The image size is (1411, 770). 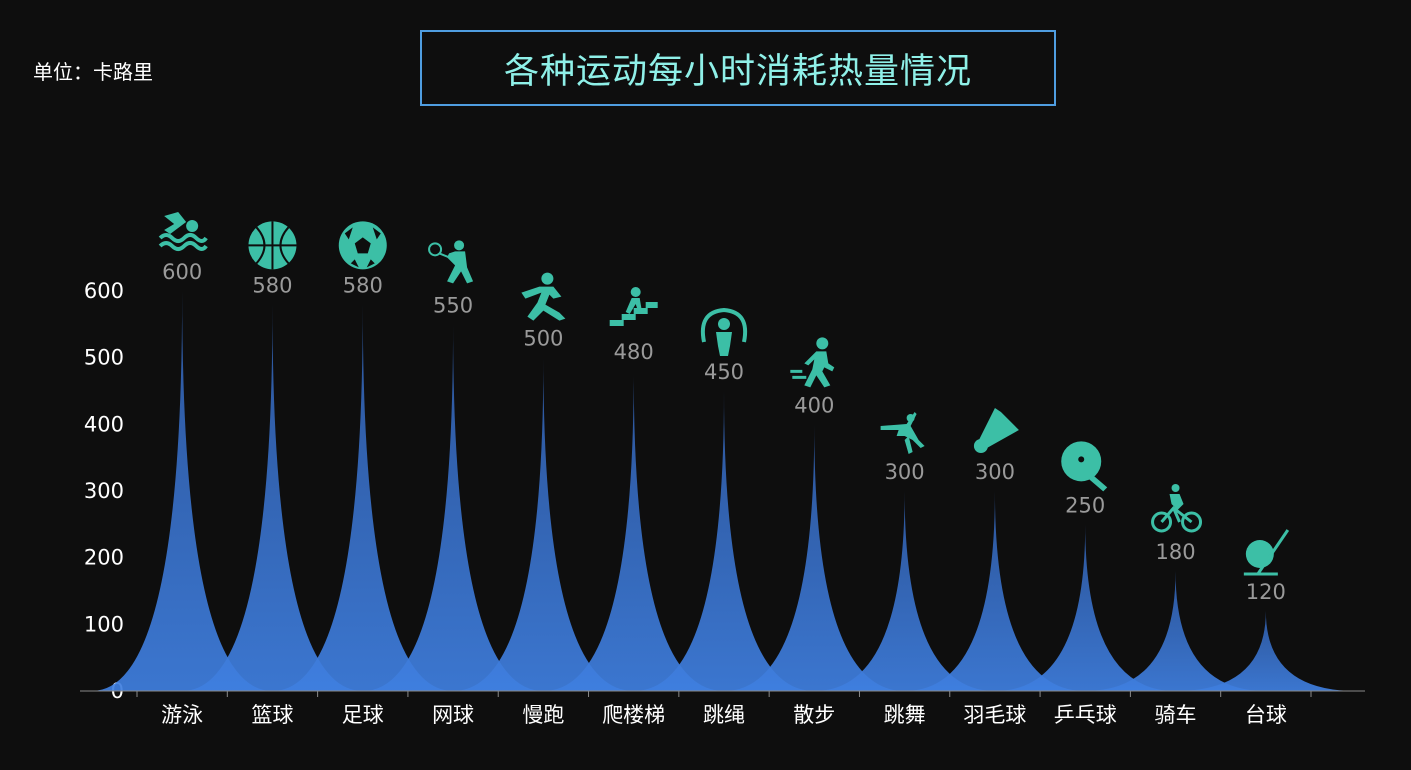 I want to click on value-label: 450, so click(x=724, y=372).